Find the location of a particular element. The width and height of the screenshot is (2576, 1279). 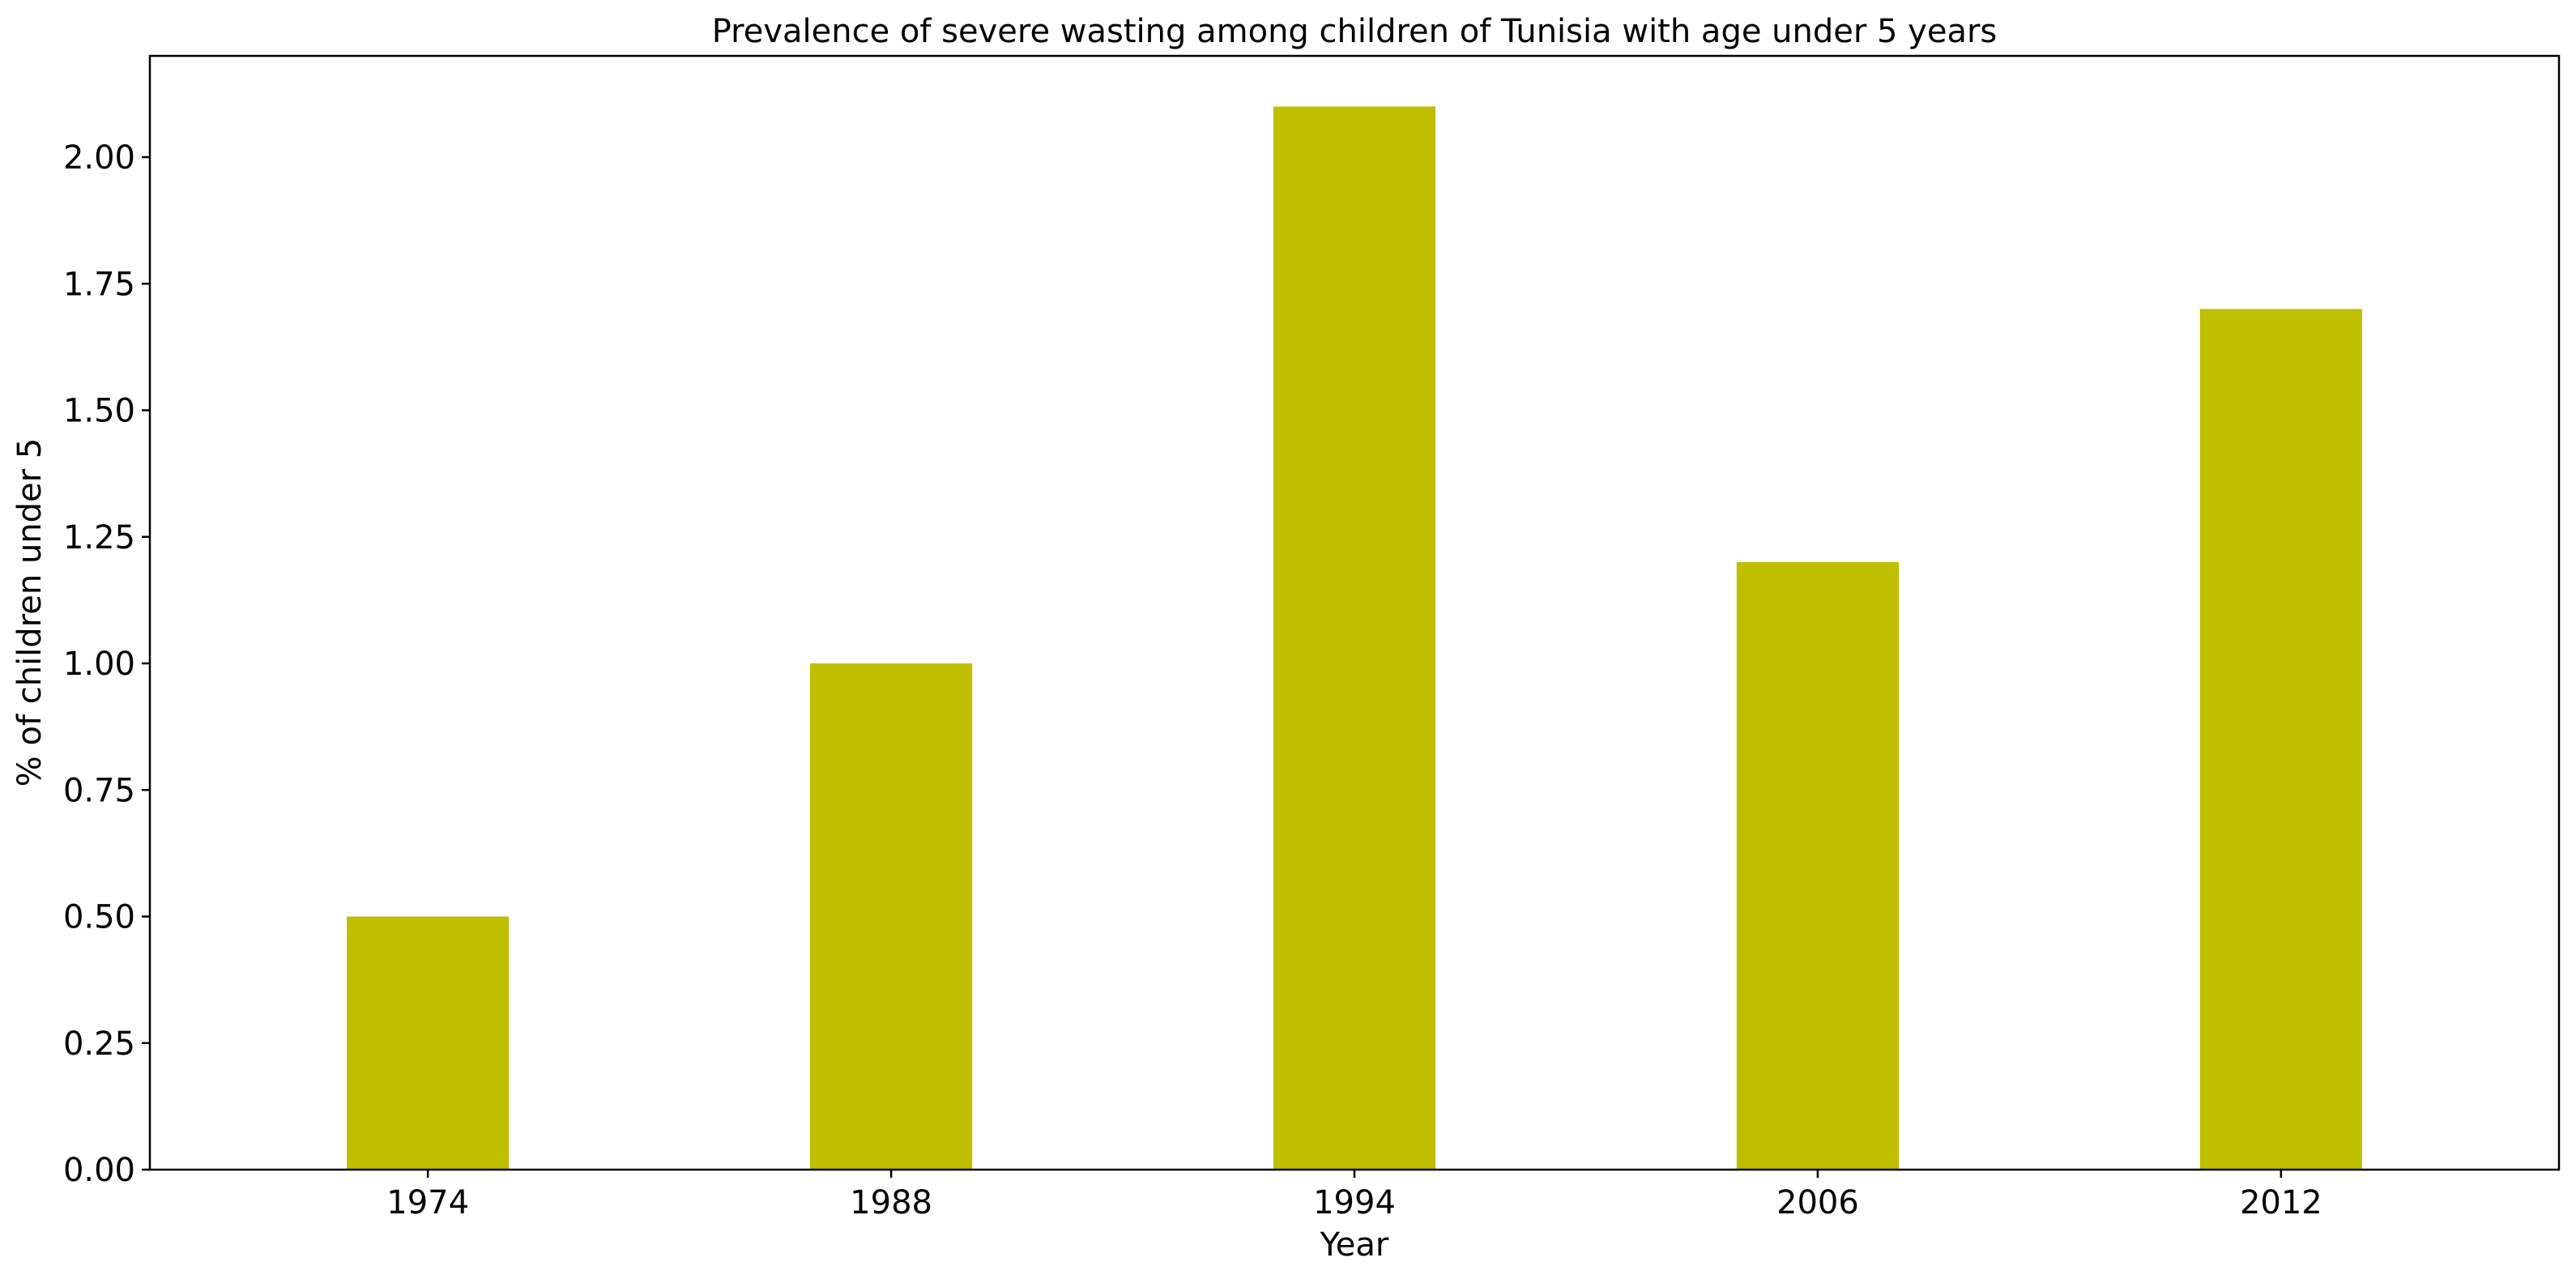

x-tick-label: 2012 is located at coordinates (2281, 1202).